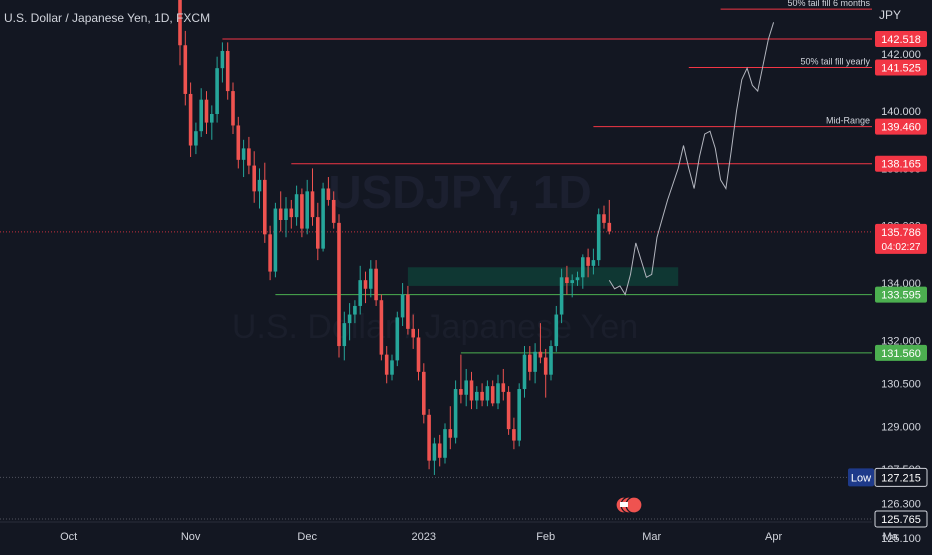 Image resolution: width=932 pixels, height=555 pixels. I want to click on low-tag: Low, so click(861, 478).